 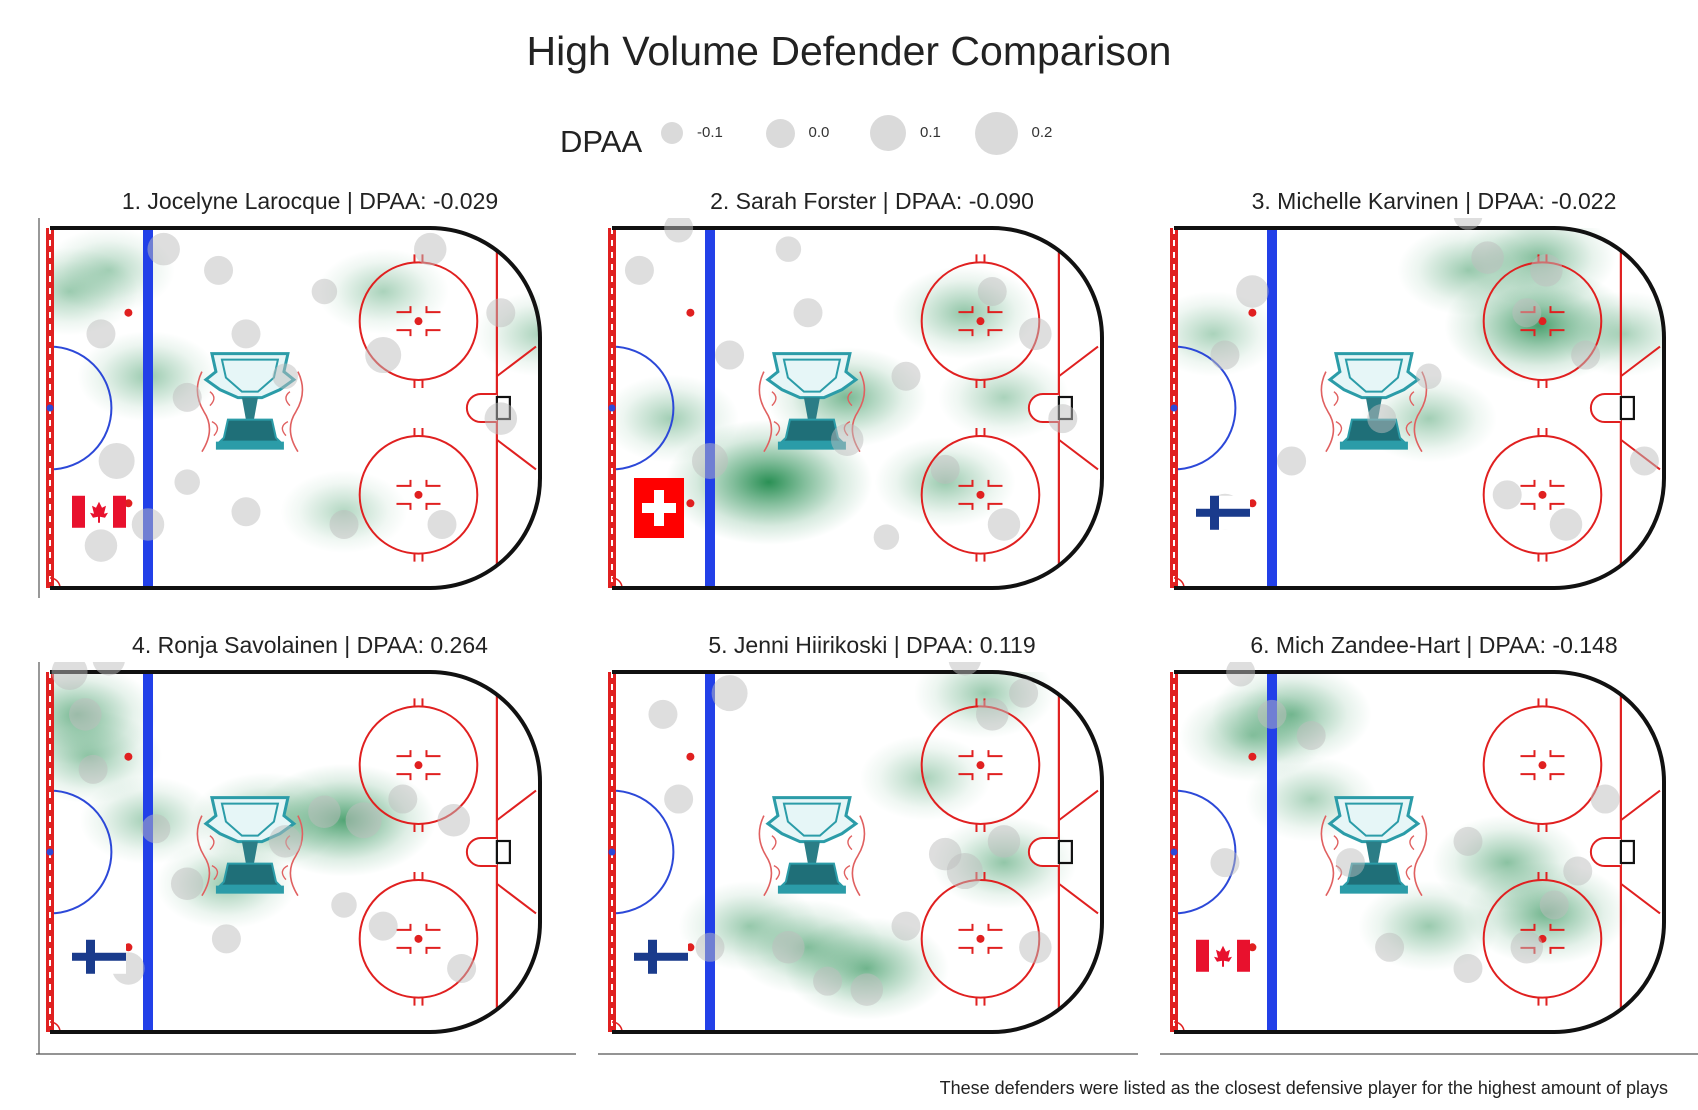 I want to click on legend-label: -0.1, so click(x=710, y=132).